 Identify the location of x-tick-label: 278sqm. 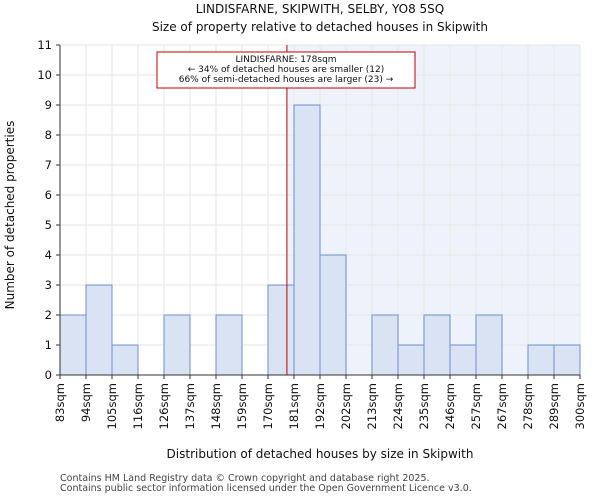
(528, 406).